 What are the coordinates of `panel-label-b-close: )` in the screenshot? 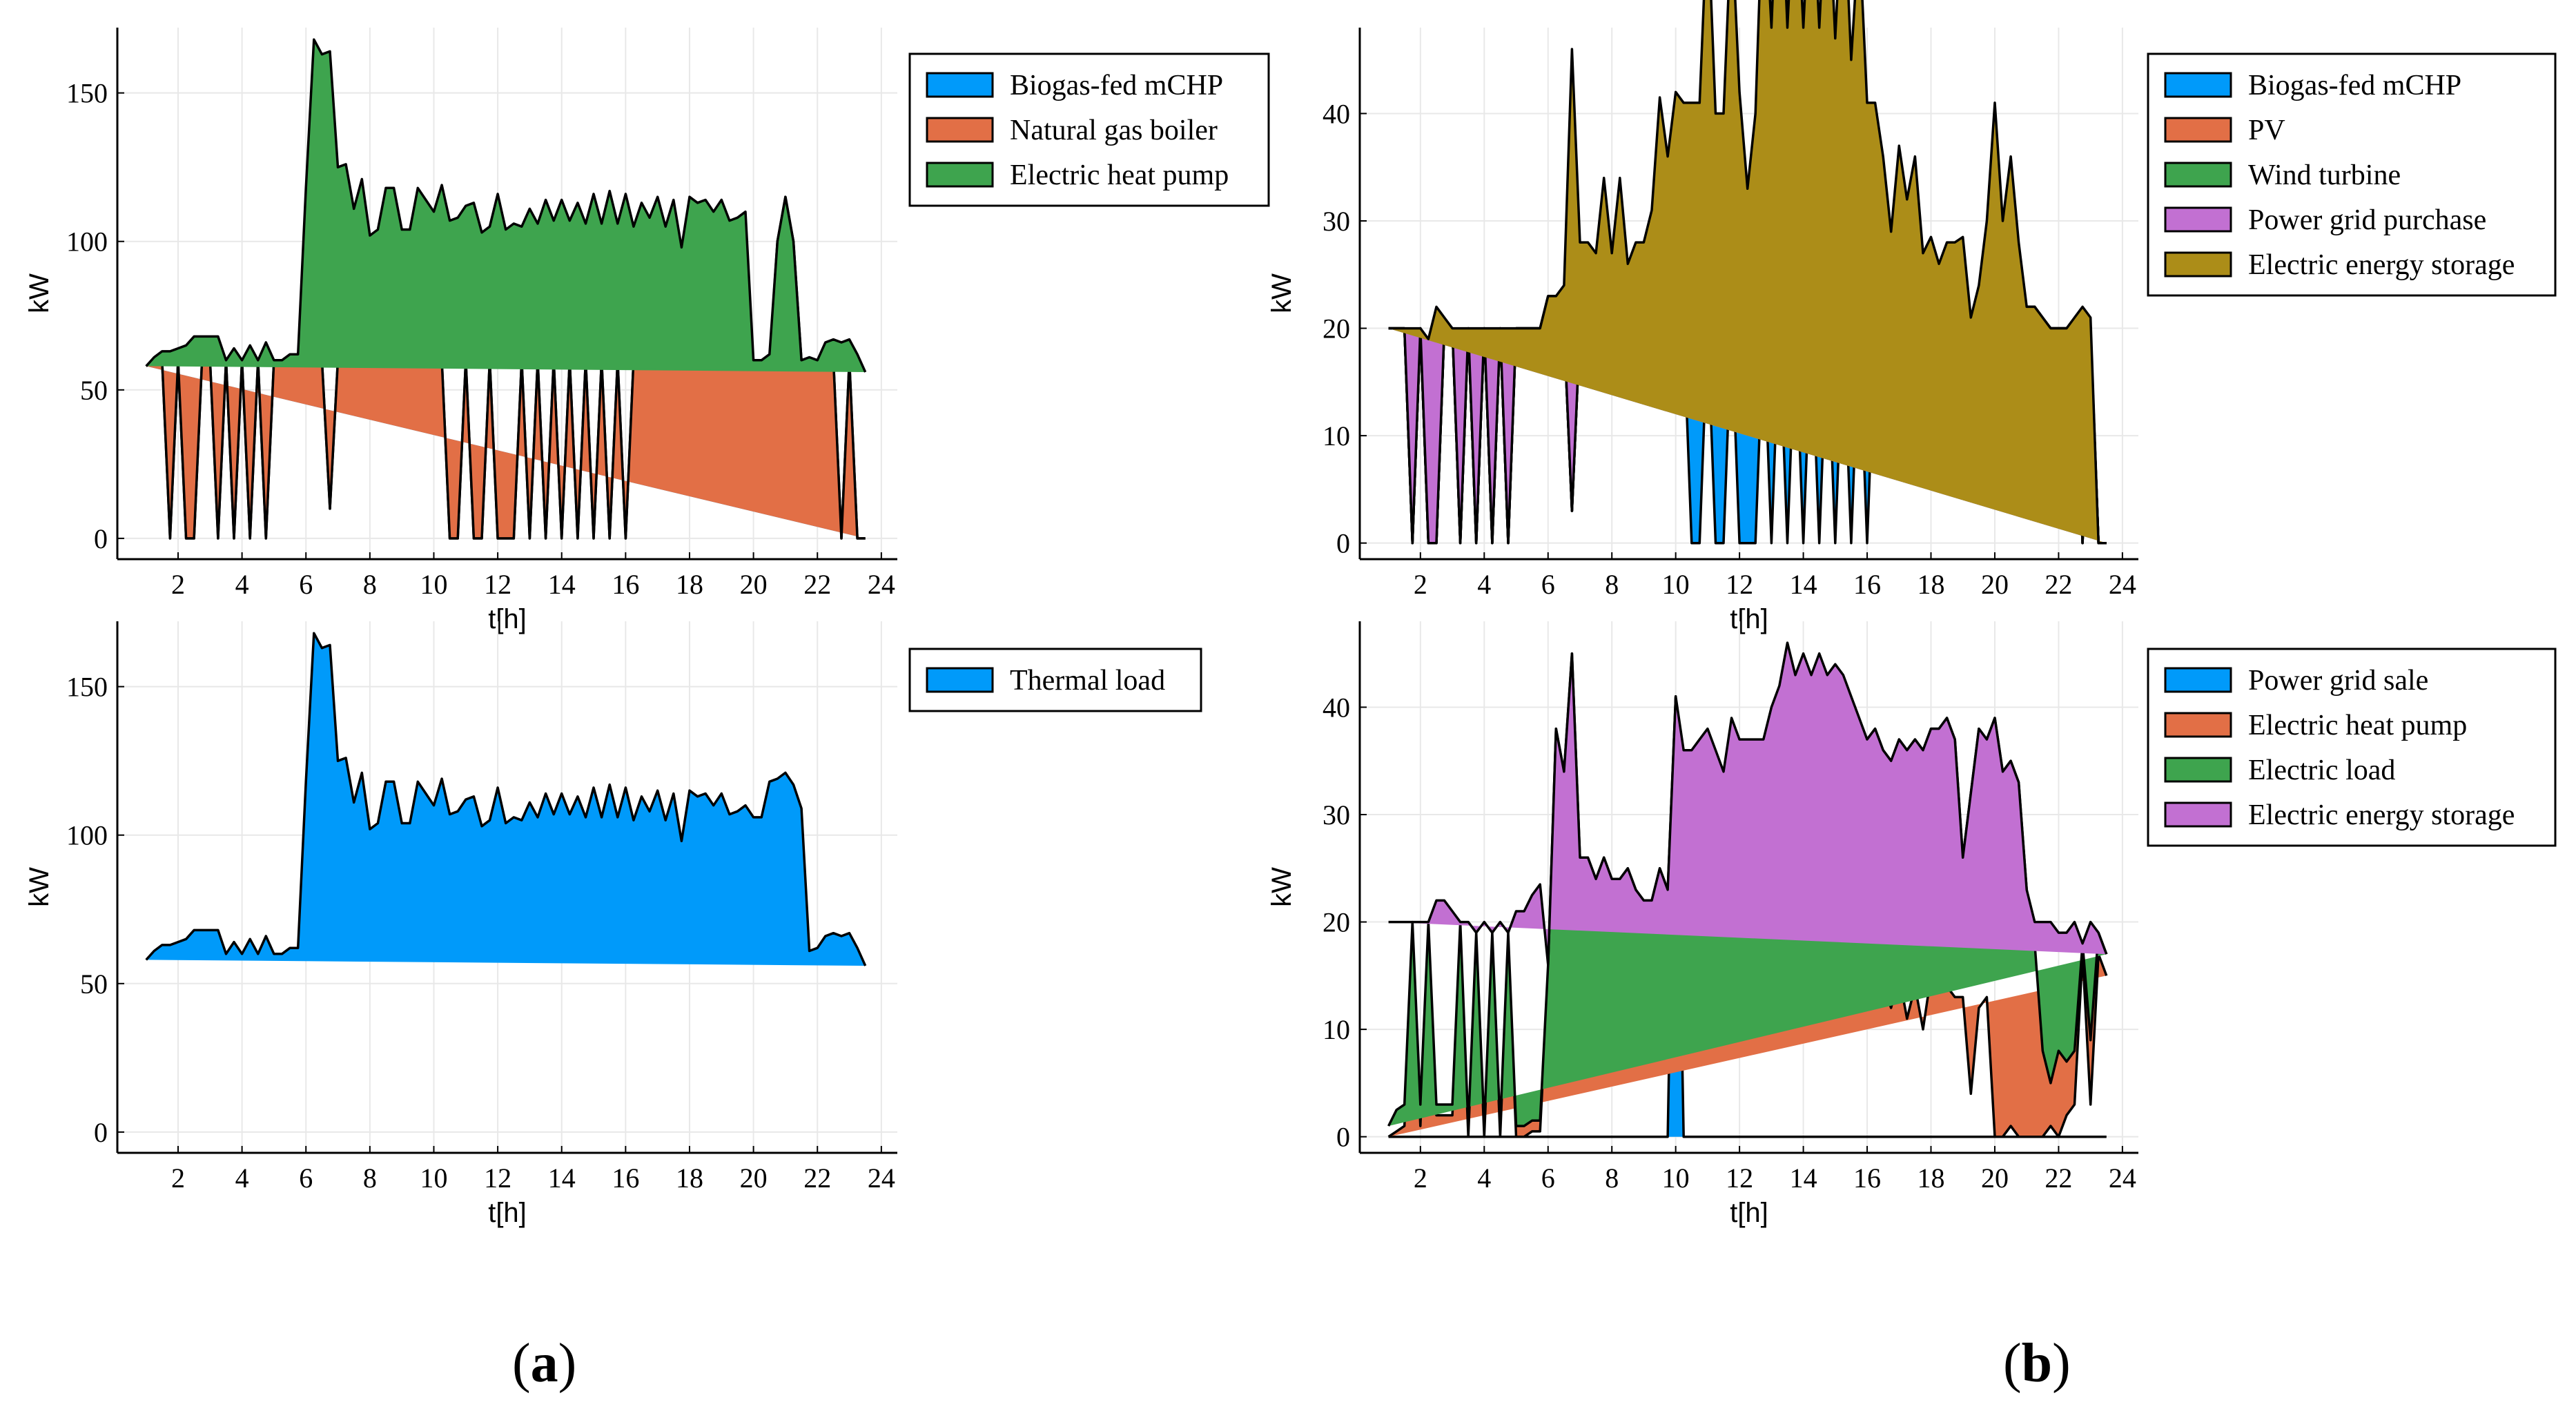 It's located at (2061, 1363).